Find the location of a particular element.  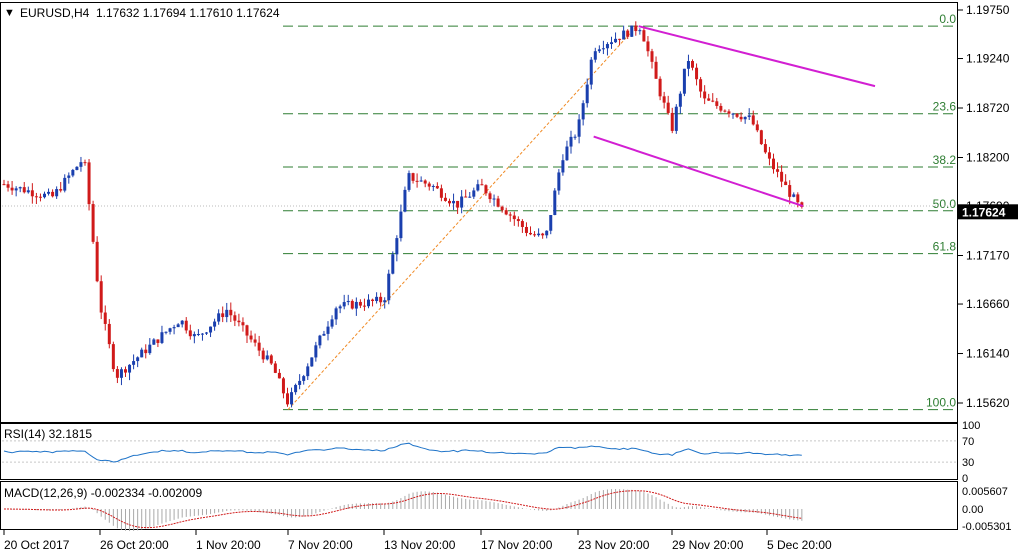

price-tick-label: 1.15620 is located at coordinates (988, 403).